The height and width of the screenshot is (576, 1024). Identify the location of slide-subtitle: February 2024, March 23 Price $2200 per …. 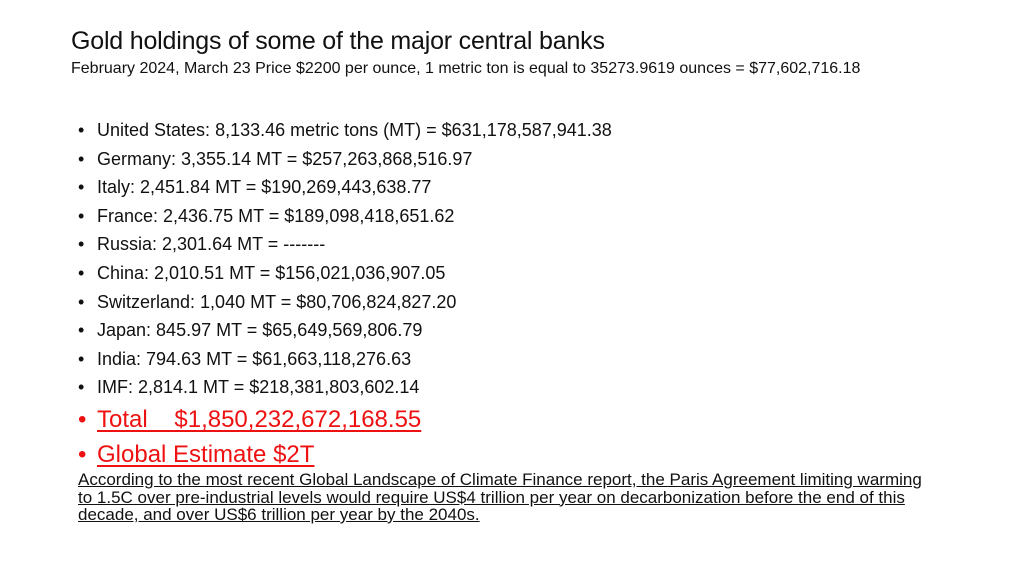
(466, 68).